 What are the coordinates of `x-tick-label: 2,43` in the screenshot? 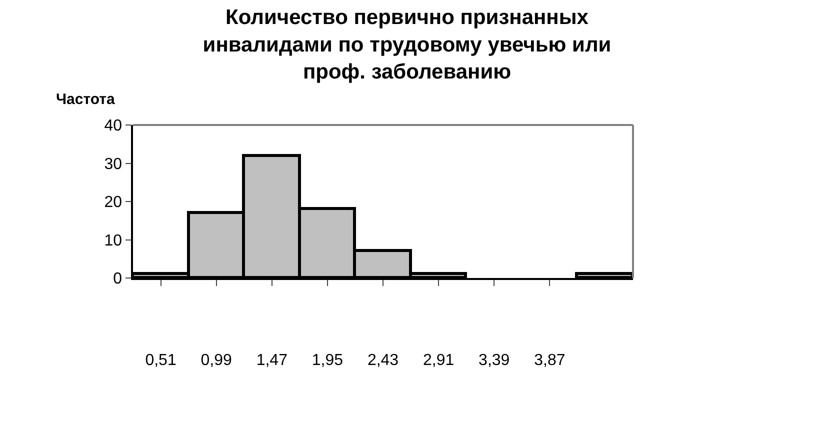 It's located at (383, 360).